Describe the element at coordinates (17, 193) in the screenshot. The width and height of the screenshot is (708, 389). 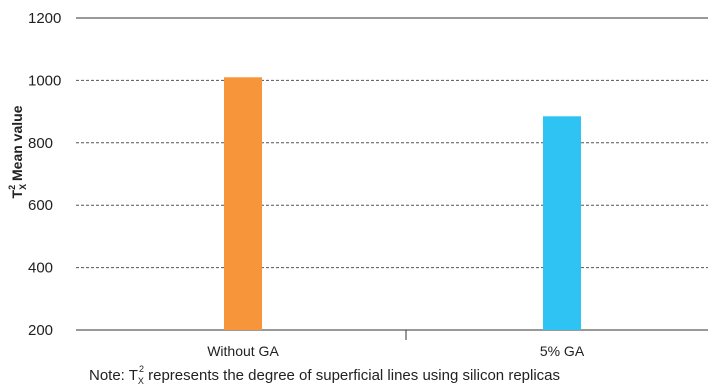
I see `y-axis-label-base: T` at that location.